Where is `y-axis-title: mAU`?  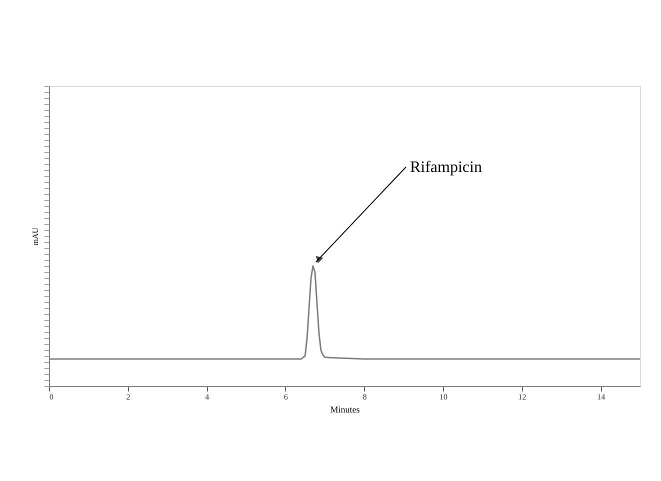 y-axis-title: mAU is located at coordinates (35, 236).